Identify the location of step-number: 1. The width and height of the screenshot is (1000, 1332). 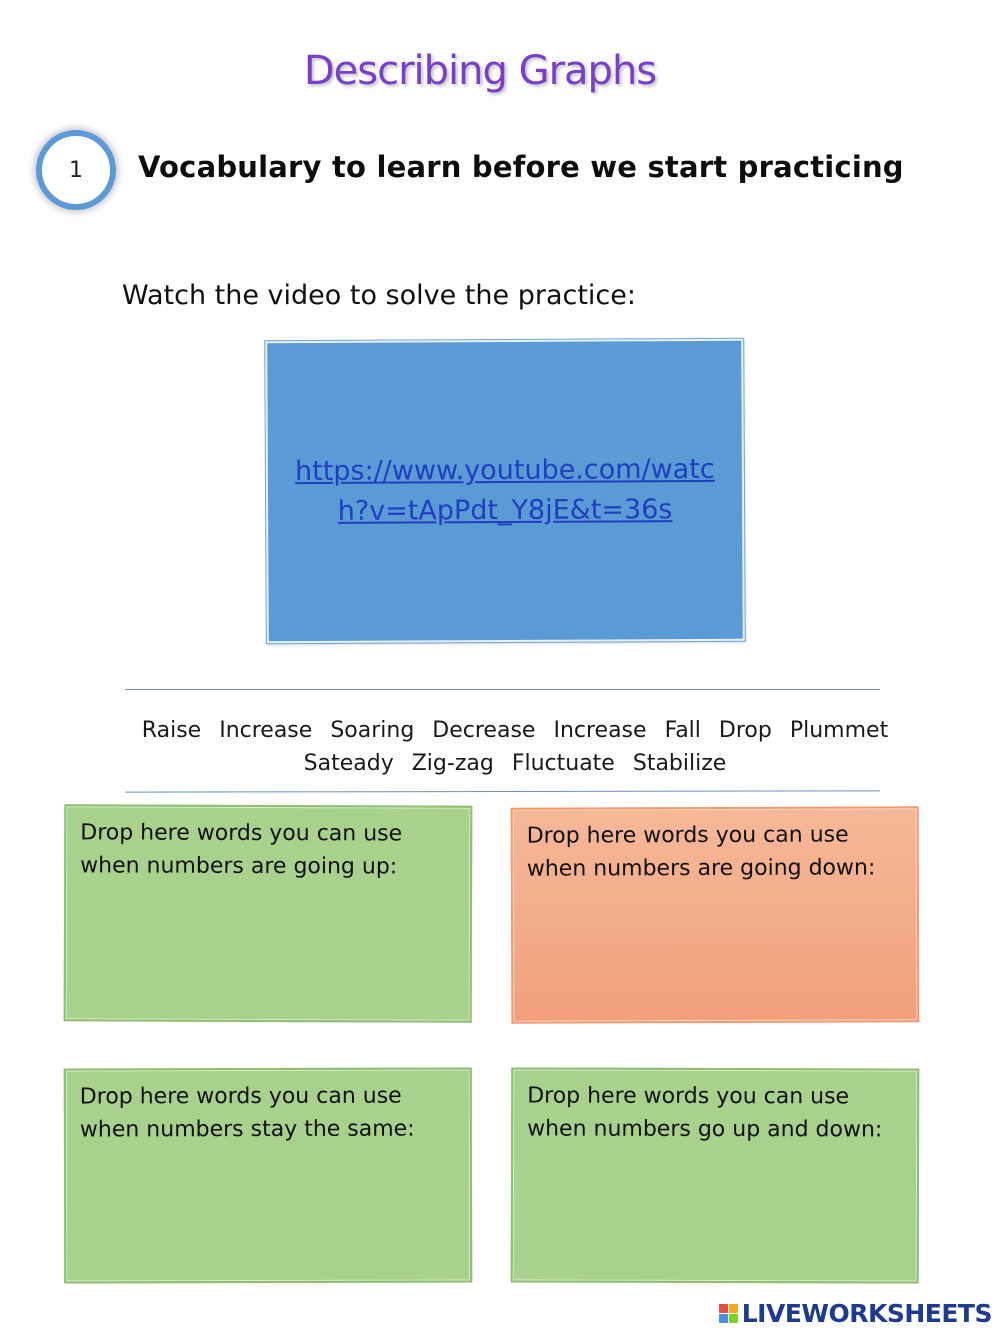
(76, 170).